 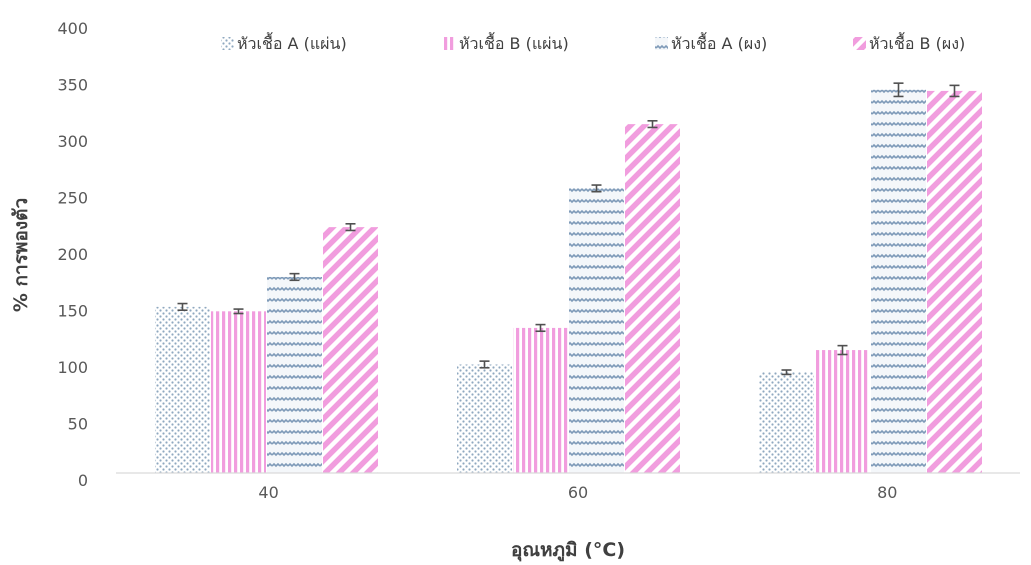 I want to click on x-tick-label: 60, so click(x=578, y=492).